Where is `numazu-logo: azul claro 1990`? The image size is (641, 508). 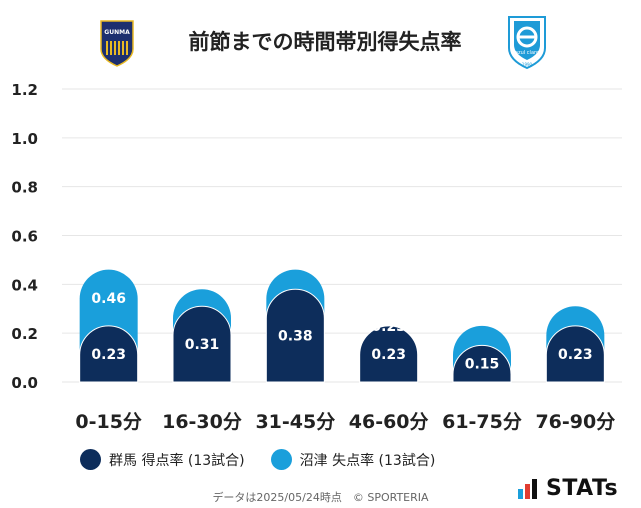
numazu-logo: azul claro 1990 is located at coordinates (527, 44).